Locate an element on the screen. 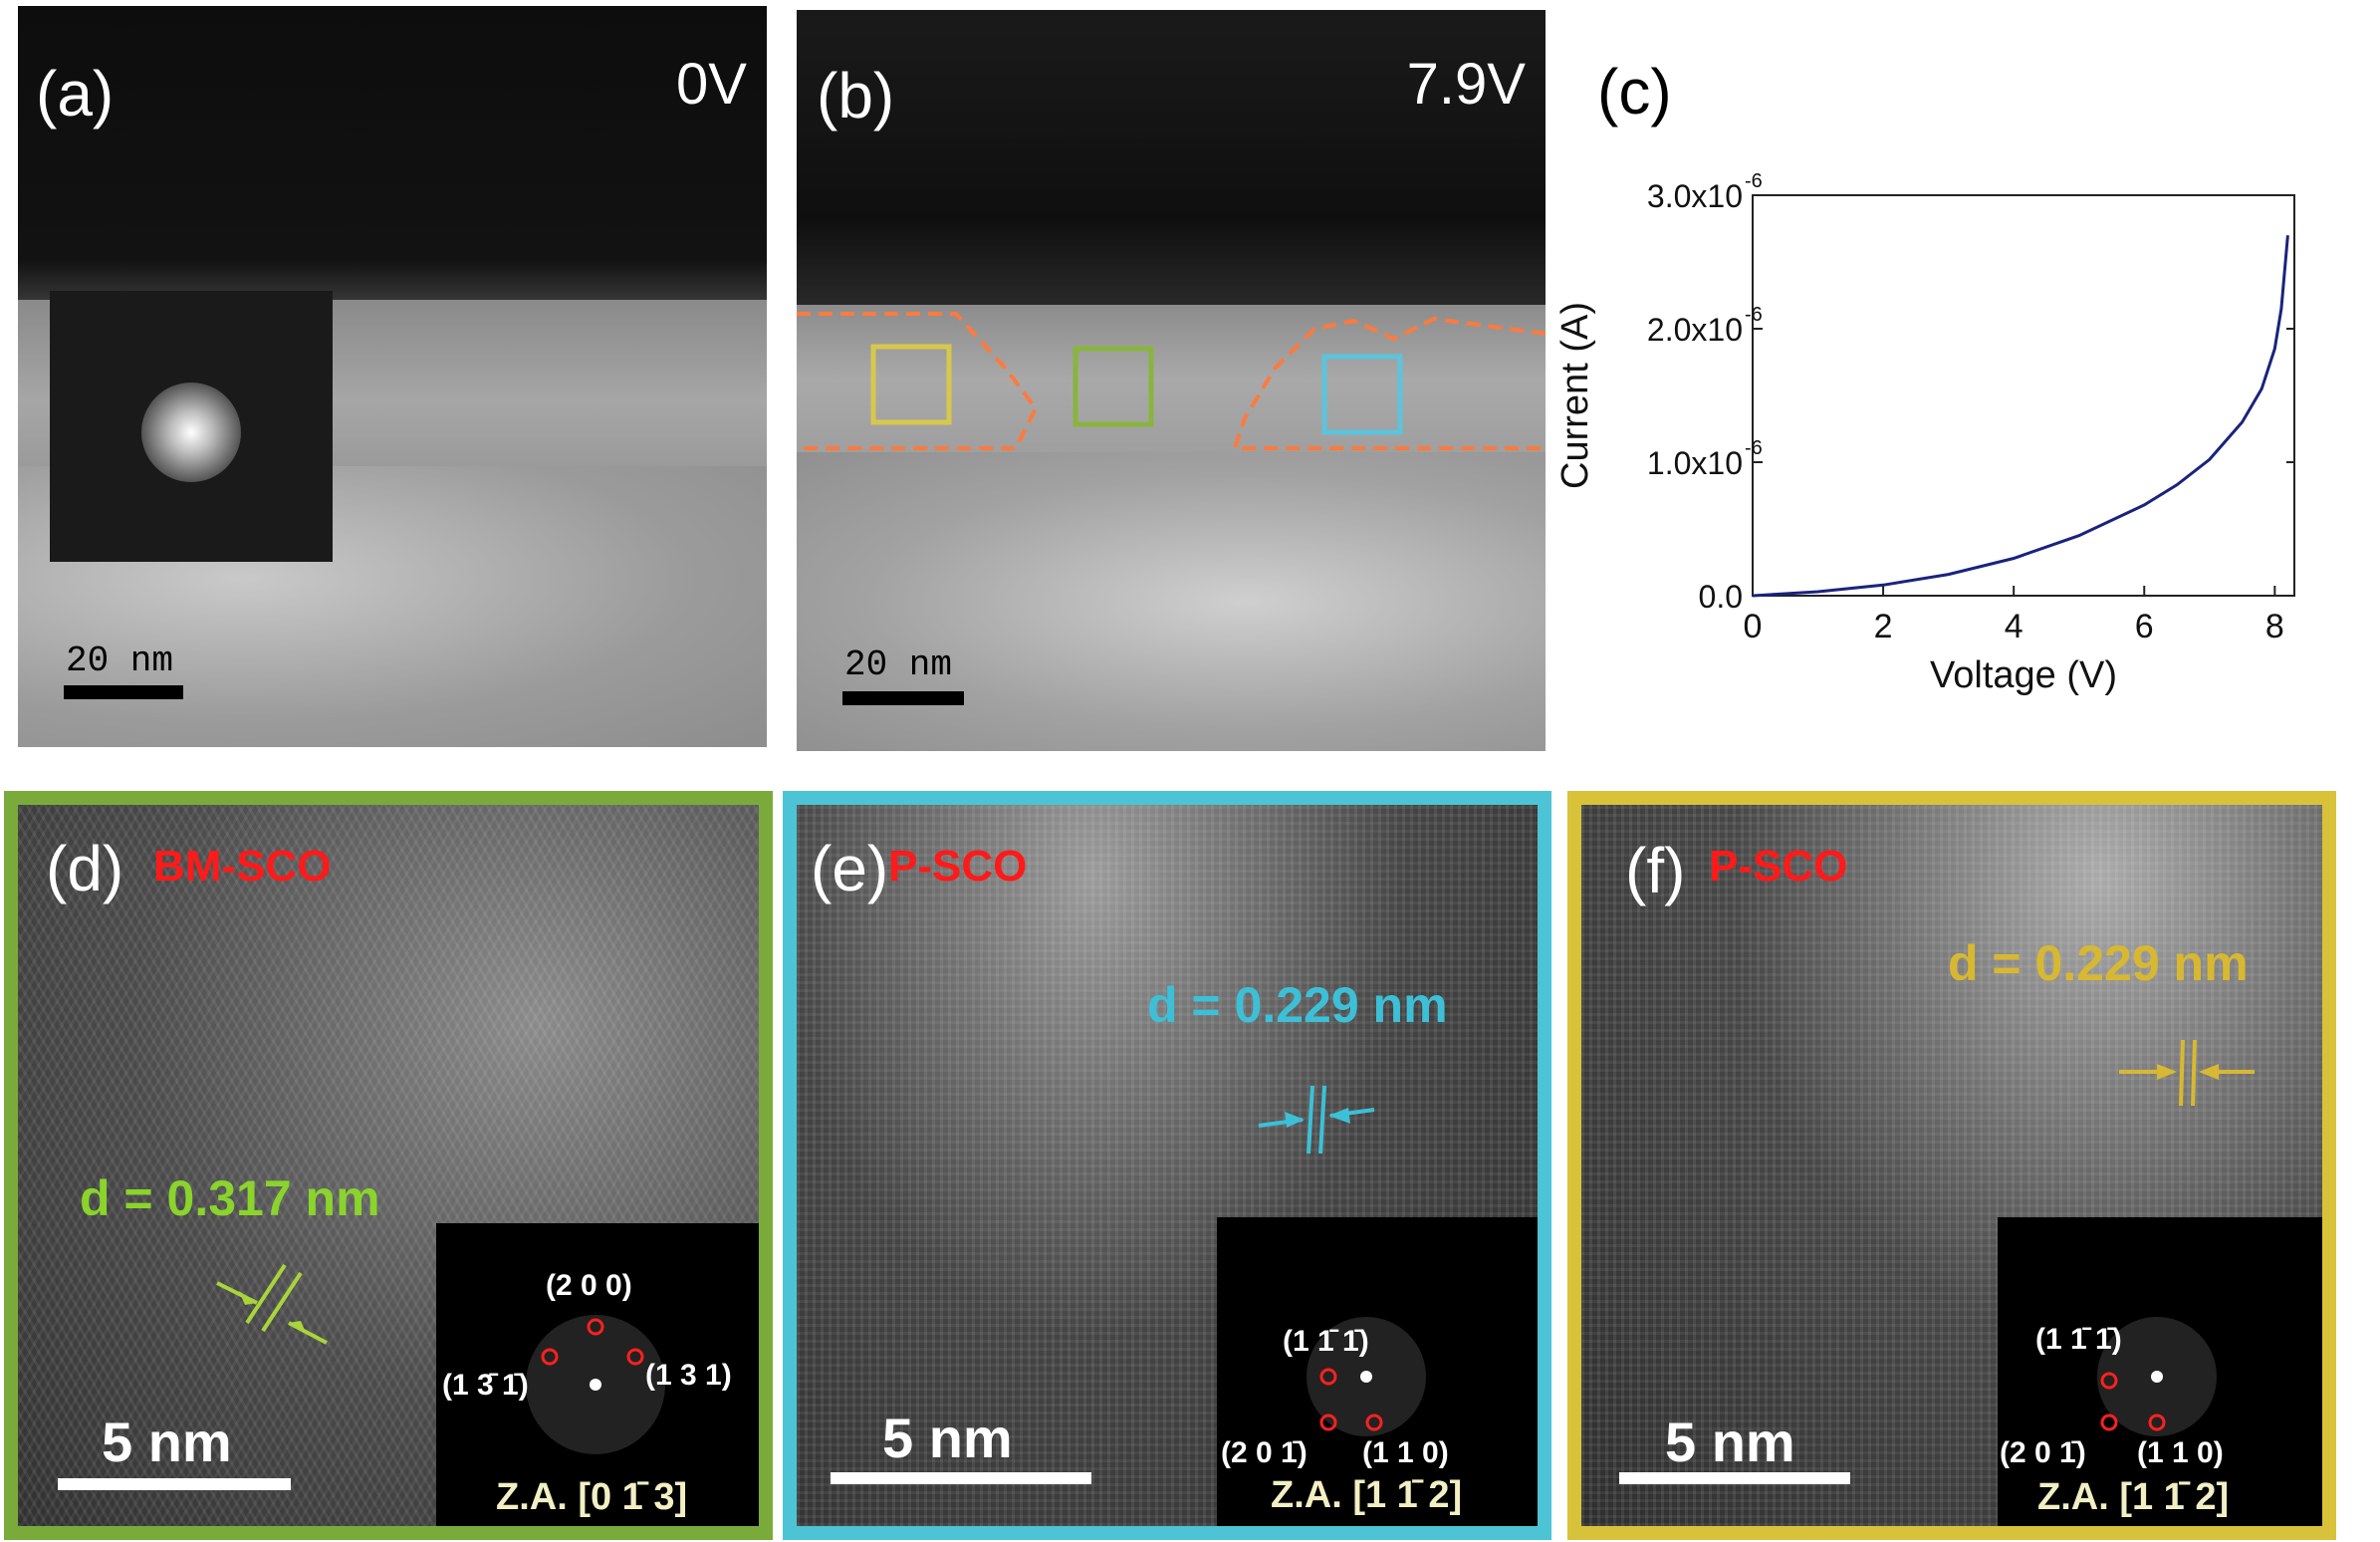 This screenshot has height=1542, width=2380. x-tick-label: 4 is located at coordinates (2014, 626).